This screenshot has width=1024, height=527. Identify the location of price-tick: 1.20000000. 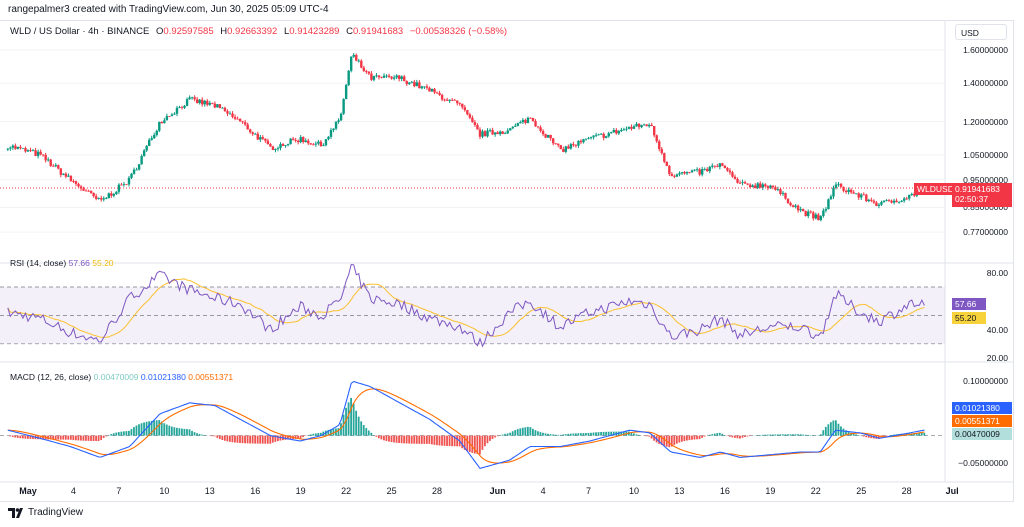
(985, 121).